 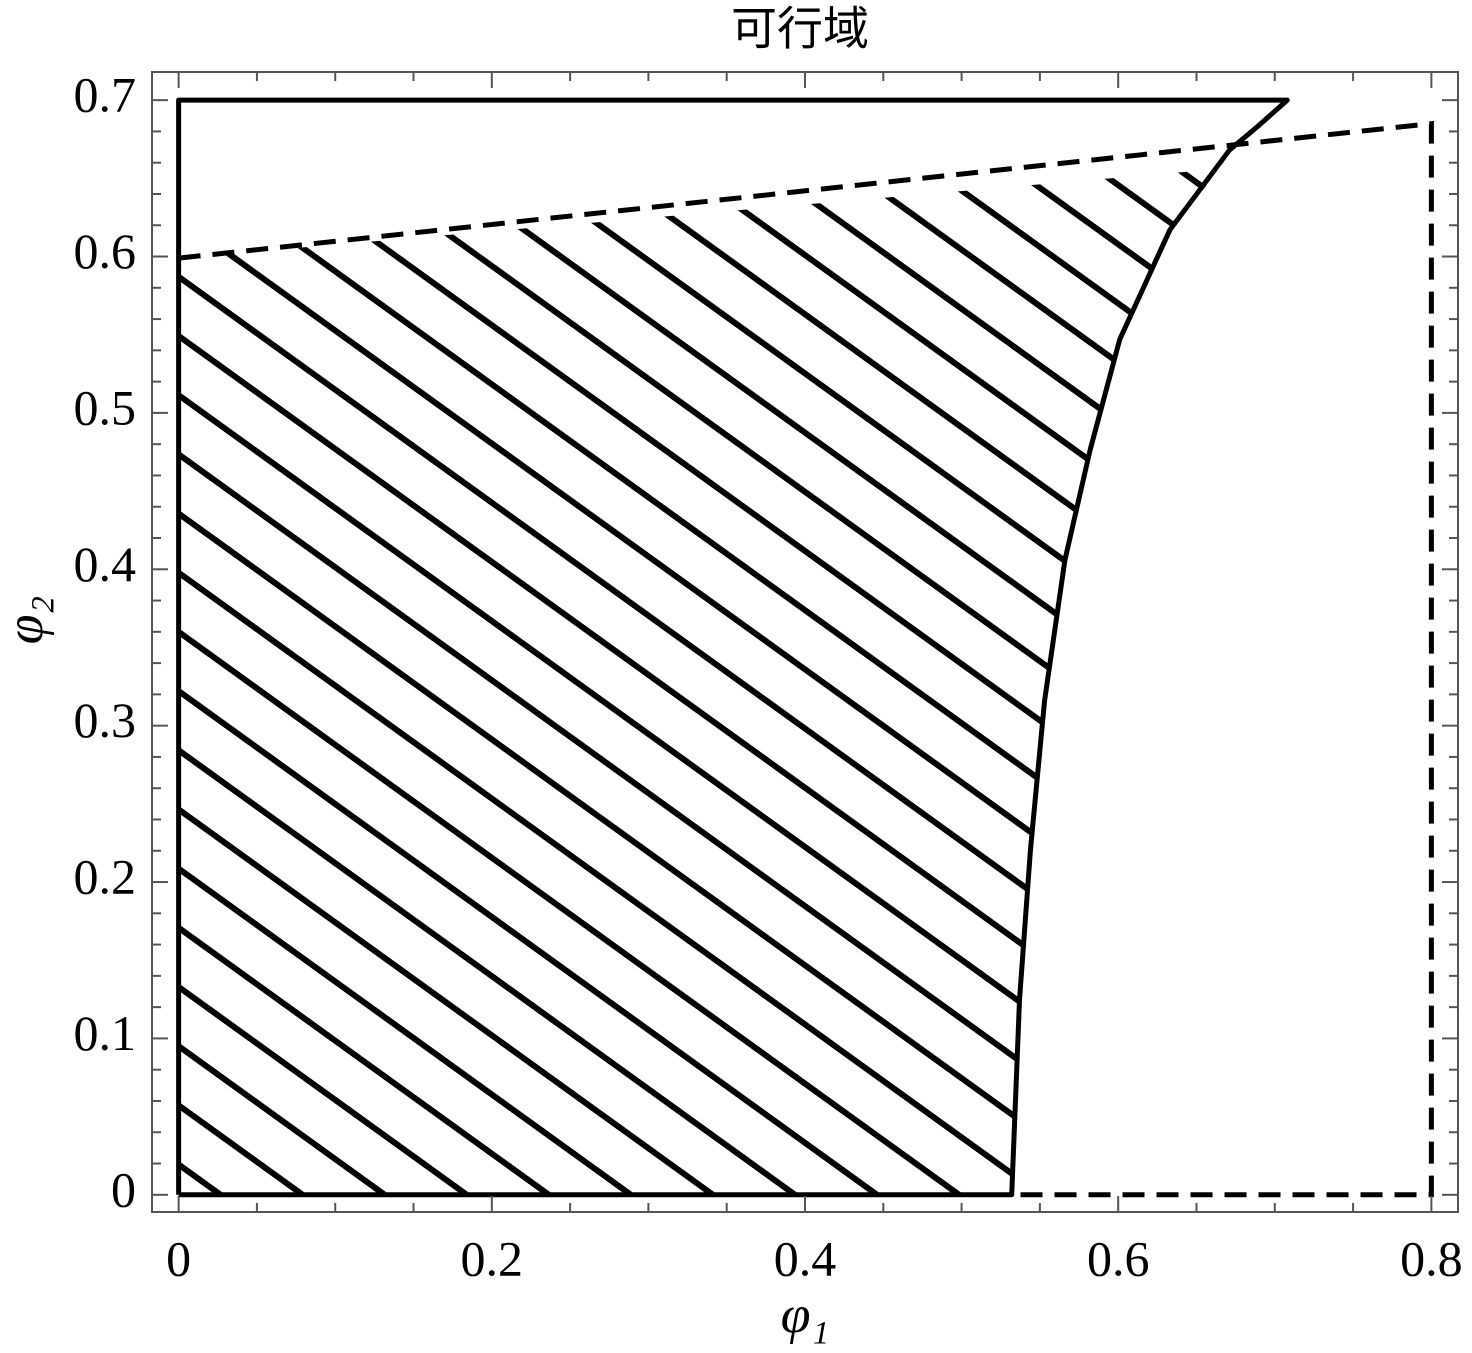 I want to click on y-tick-label: 0, so click(x=123, y=1189).